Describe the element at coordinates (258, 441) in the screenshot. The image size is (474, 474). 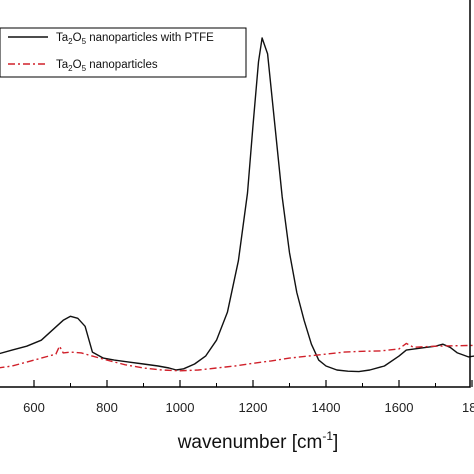
I see `x-axis-title: wavenumber [cm-1]` at that location.